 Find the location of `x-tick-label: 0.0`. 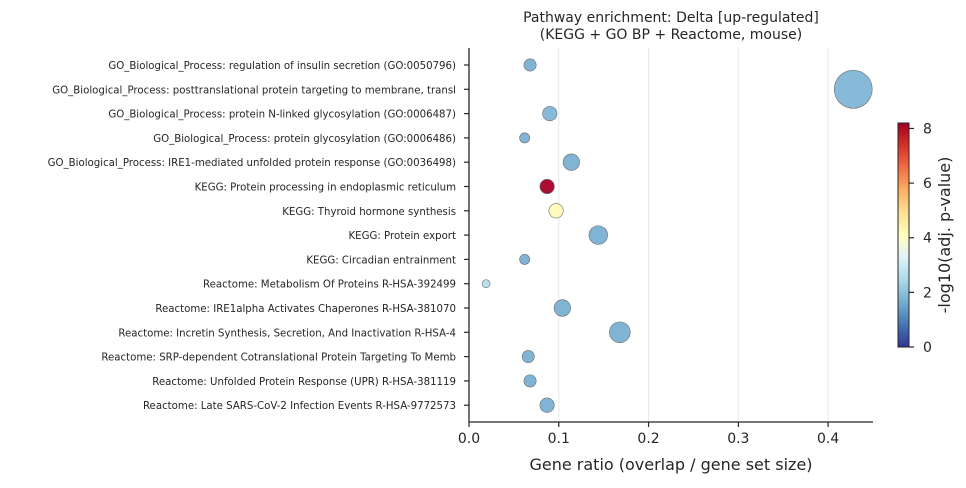

x-tick-label: 0.0 is located at coordinates (469, 439).